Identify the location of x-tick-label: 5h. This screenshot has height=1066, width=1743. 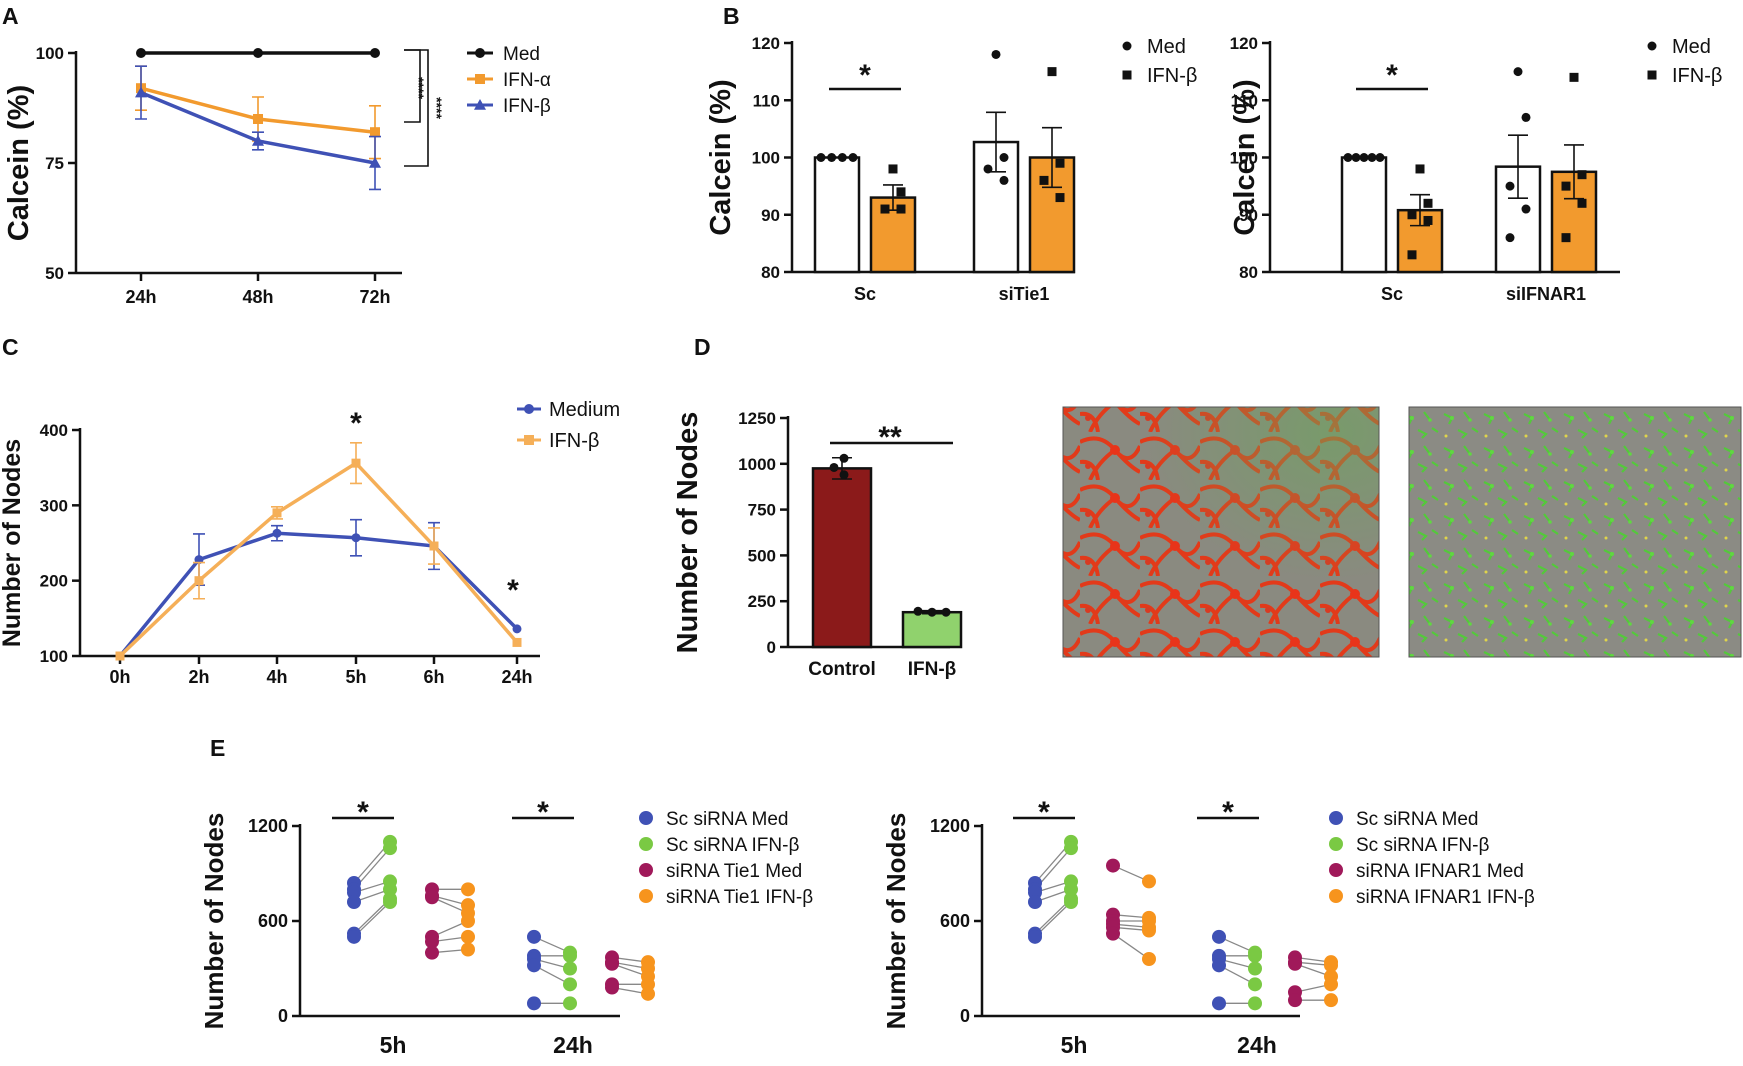
(355, 677).